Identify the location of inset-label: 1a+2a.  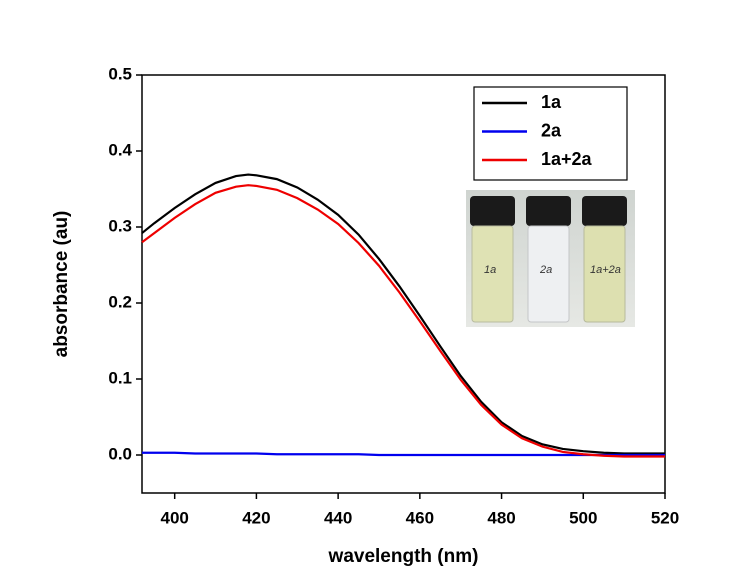
(605, 270).